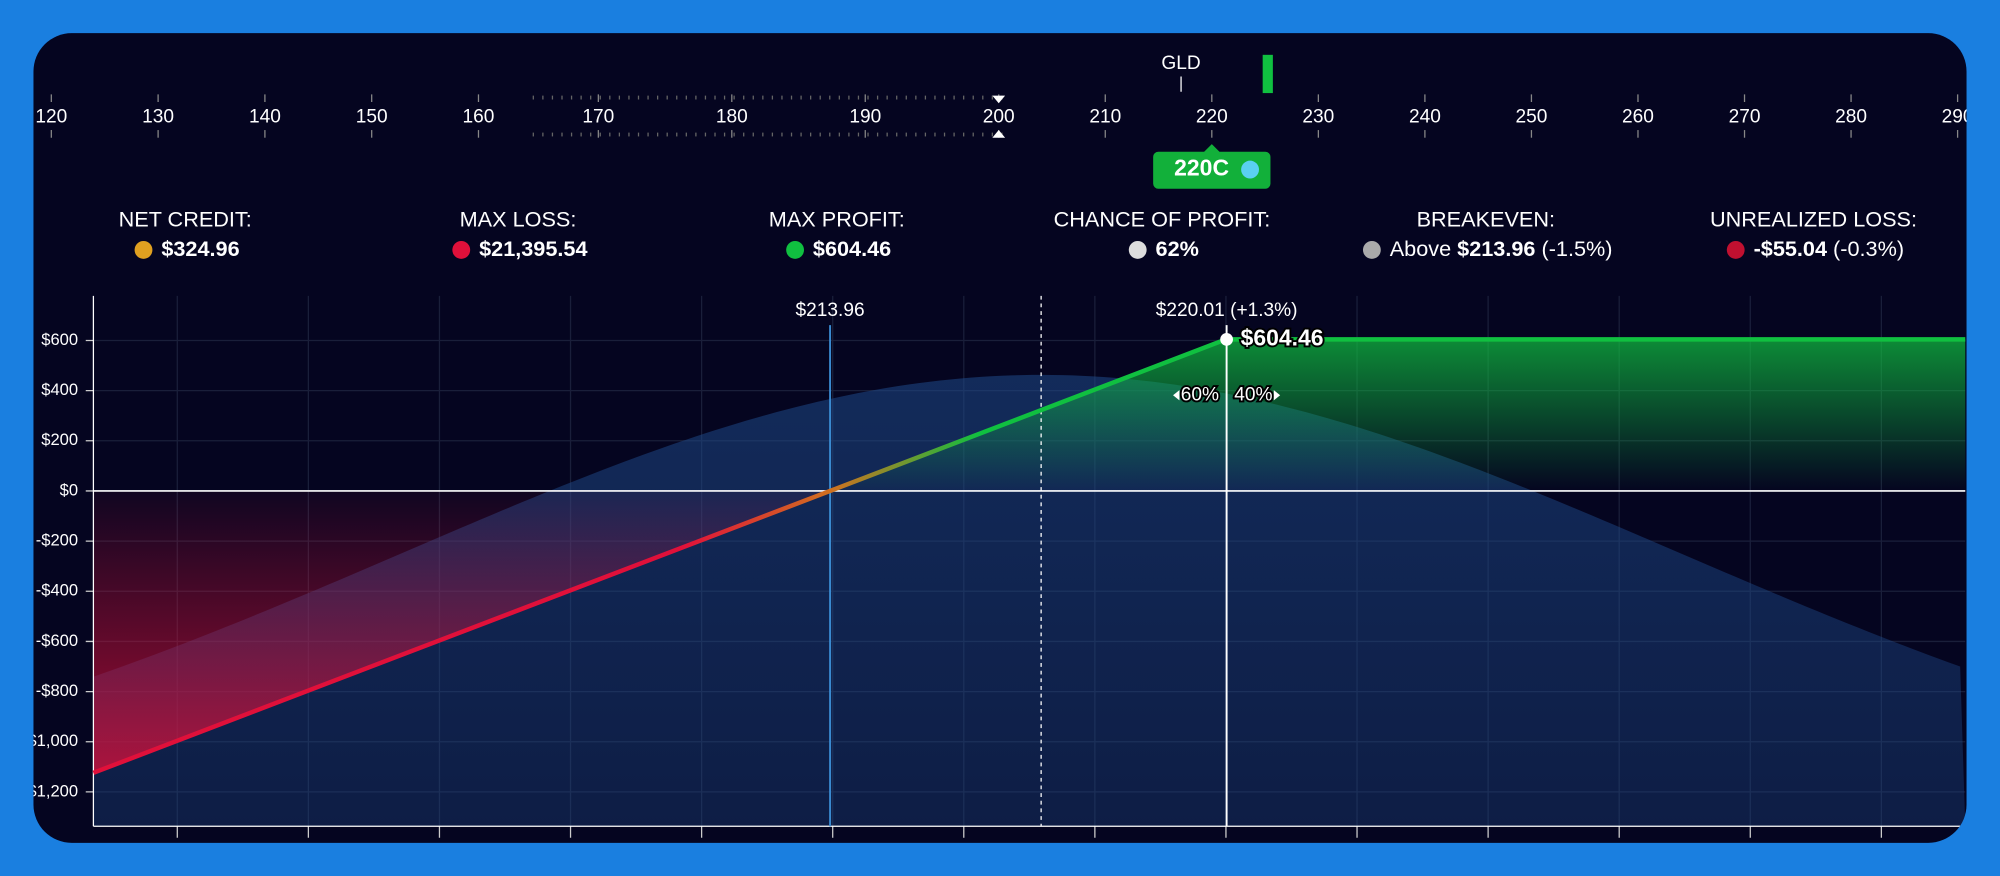  I want to click on ruler-label: 210, so click(1105, 116).